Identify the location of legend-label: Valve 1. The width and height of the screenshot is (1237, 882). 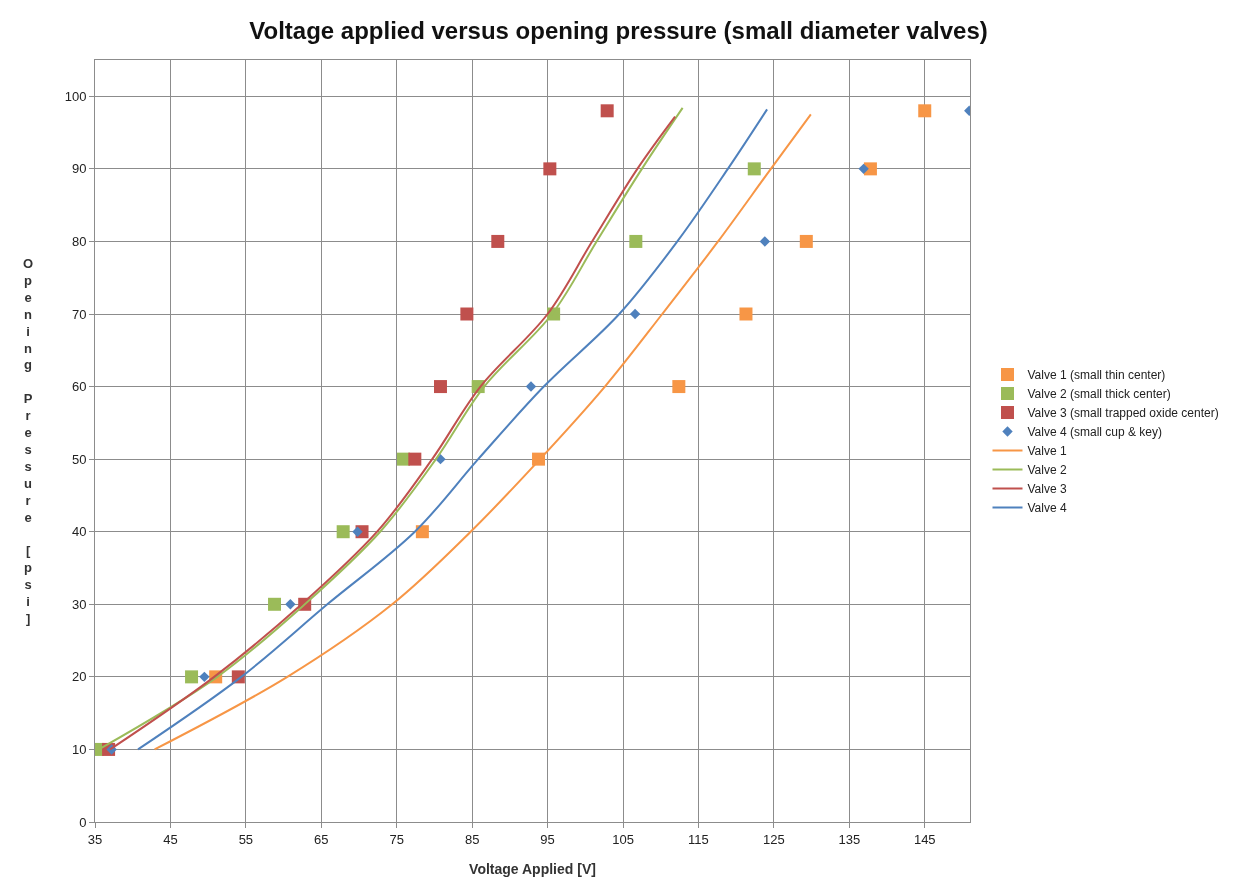
(1047, 451).